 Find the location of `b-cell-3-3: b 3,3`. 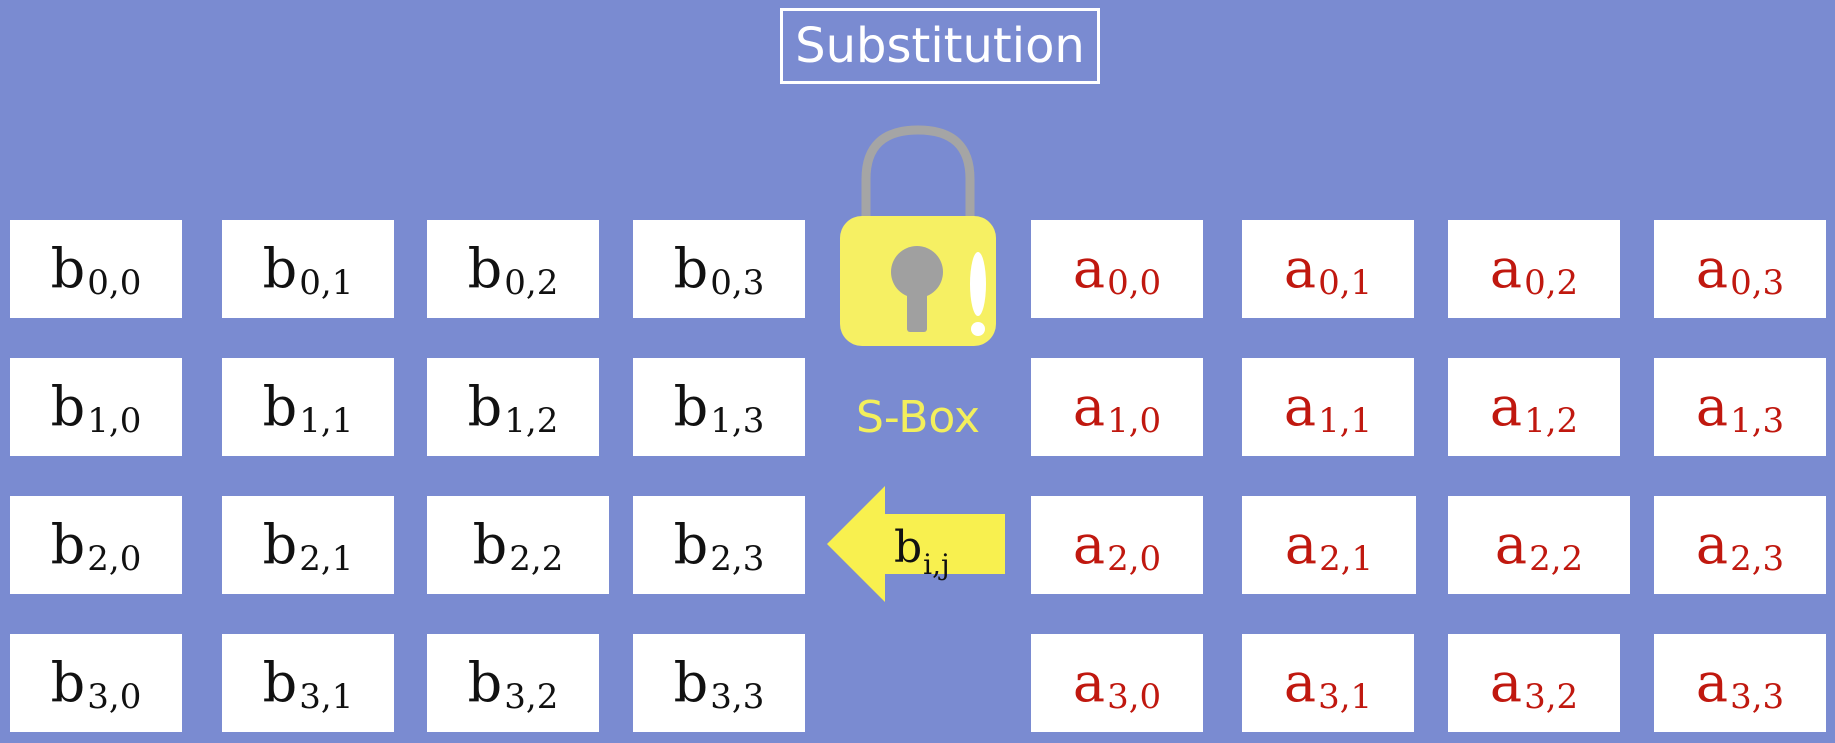

b-cell-3-3: b 3,3 is located at coordinates (719, 683).